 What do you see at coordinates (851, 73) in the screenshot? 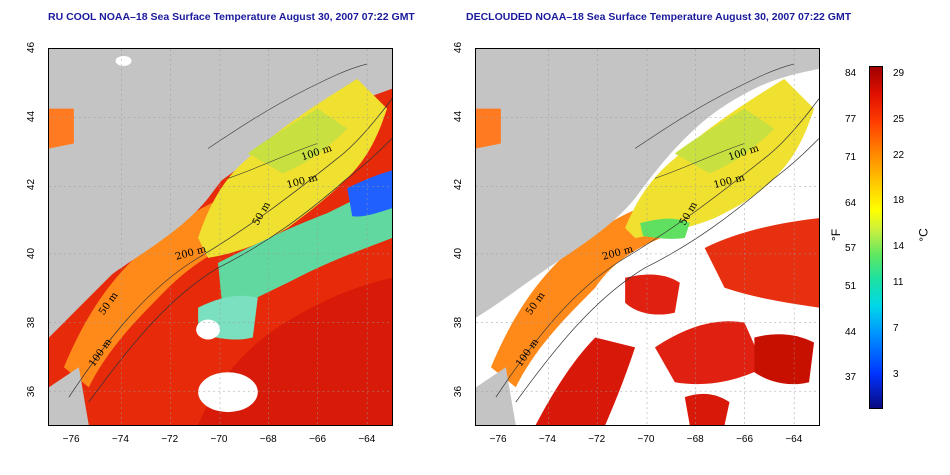
I see `fahrenheit-tick: 84` at bounding box center [851, 73].